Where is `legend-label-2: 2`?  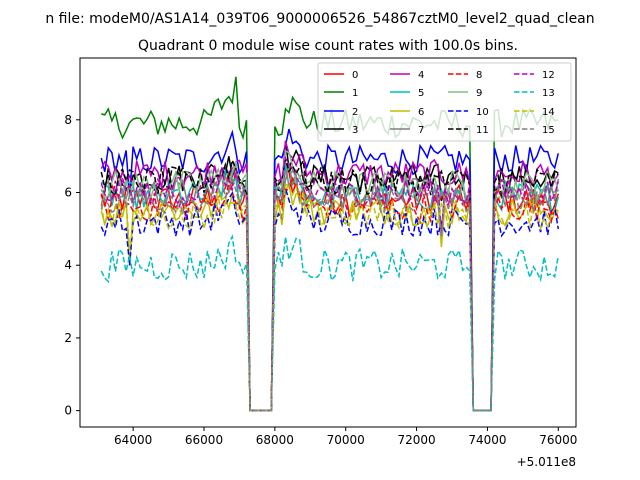 legend-label-2: 2 is located at coordinates (355, 112).